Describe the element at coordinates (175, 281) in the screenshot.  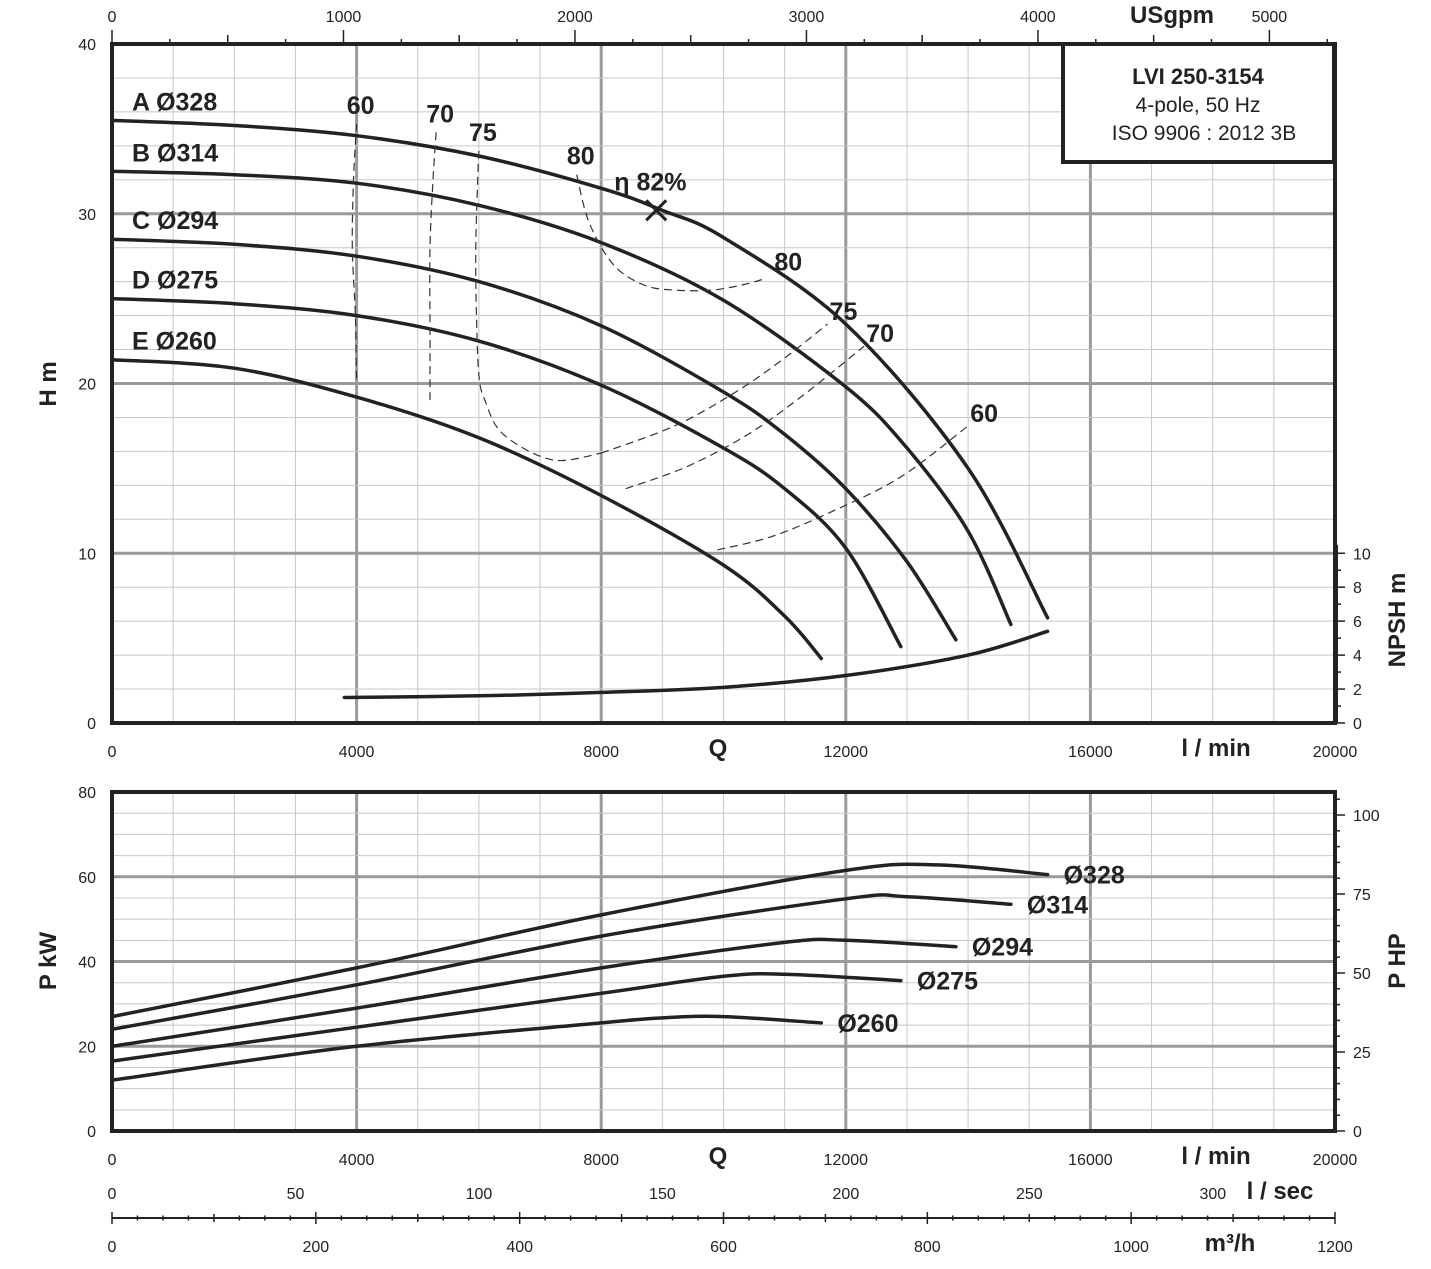
I see `head-curve-label: D Ø275` at that location.